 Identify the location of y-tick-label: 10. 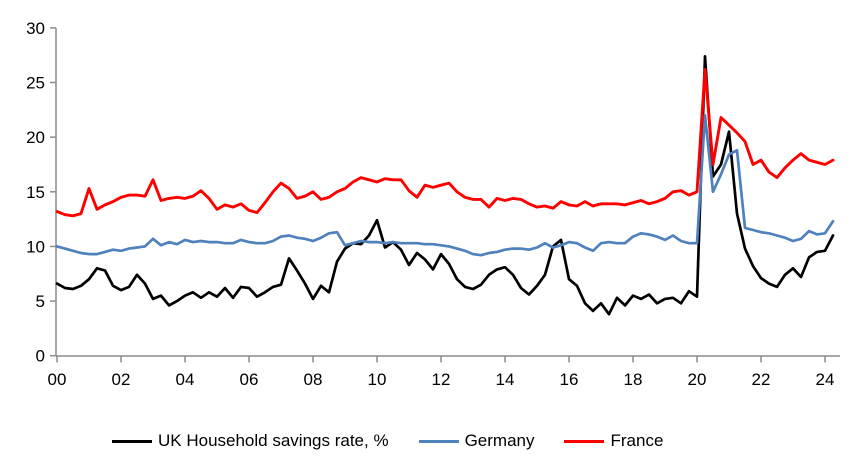
(35, 246).